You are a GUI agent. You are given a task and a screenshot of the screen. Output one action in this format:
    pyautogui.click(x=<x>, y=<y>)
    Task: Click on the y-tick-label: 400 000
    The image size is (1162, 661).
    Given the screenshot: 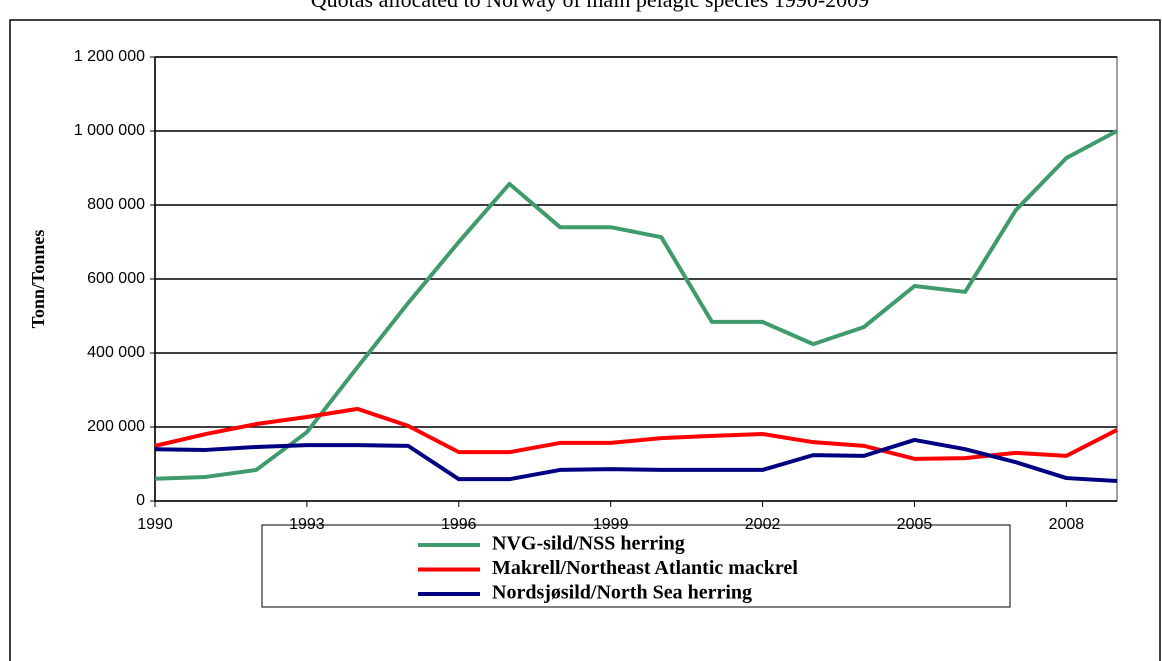 What is the action you would take?
    pyautogui.click(x=116, y=352)
    